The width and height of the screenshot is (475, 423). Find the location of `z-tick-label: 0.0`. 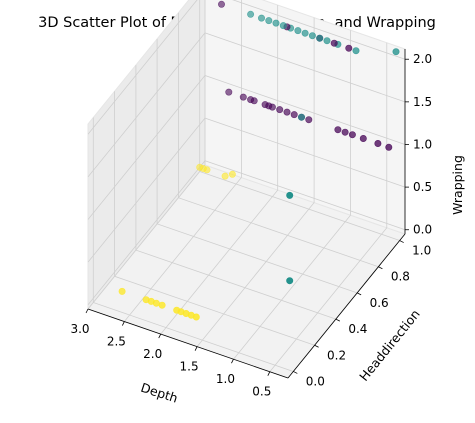

z-tick-label: 0.0 is located at coordinates (422, 230).